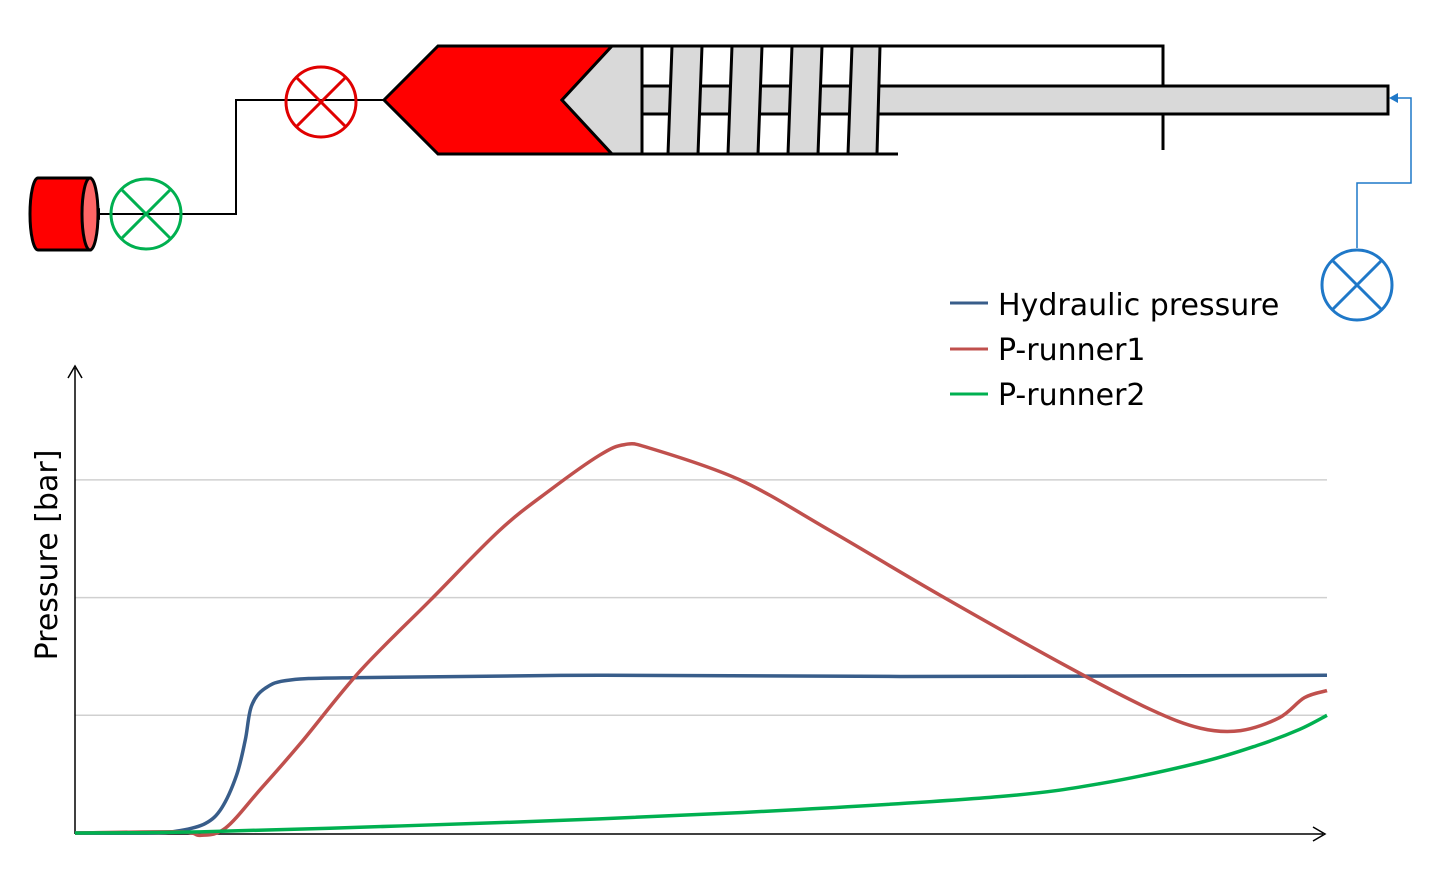 The width and height of the screenshot is (1434, 890). Describe the element at coordinates (1357, 285) in the screenshot. I see `blue-valve-icon` at that location.